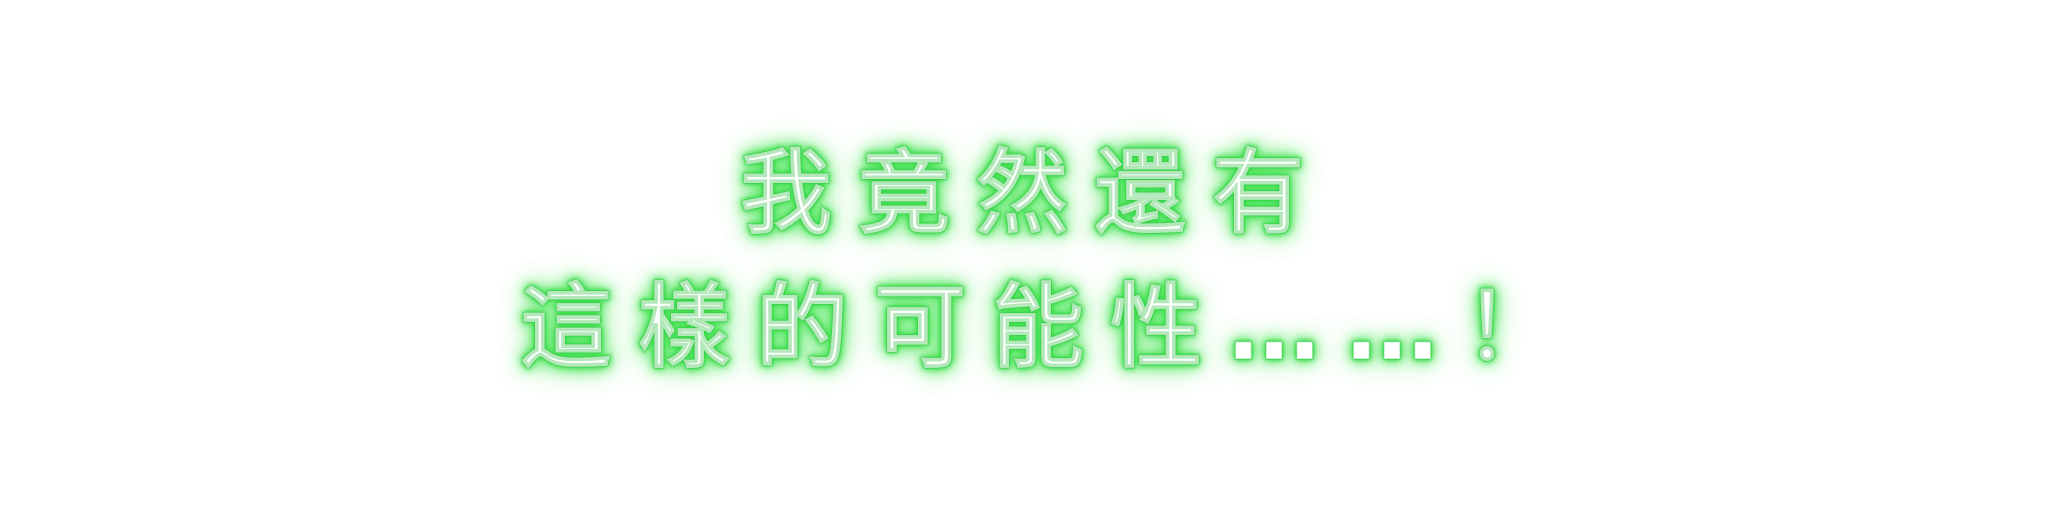 This screenshot has width=2048, height=512. What do you see at coordinates (1051, 327) in the screenshot?
I see `dialogue-line-2: 這樣的可能性……！` at bounding box center [1051, 327].